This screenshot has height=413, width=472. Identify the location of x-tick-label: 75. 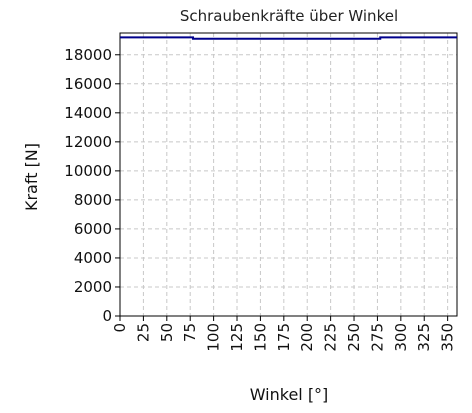
(190, 332).